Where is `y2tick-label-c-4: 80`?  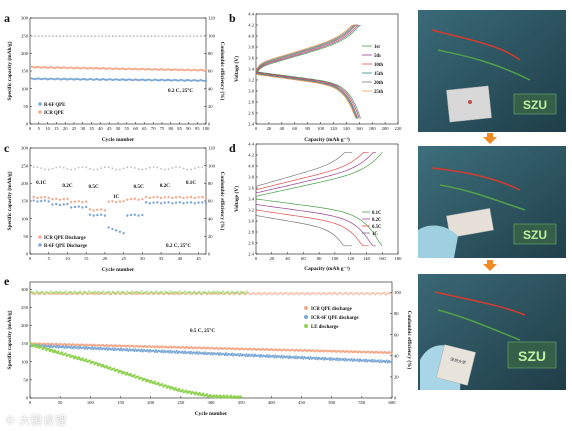
y2tick-label-c-4: 80 is located at coordinates (210, 183).